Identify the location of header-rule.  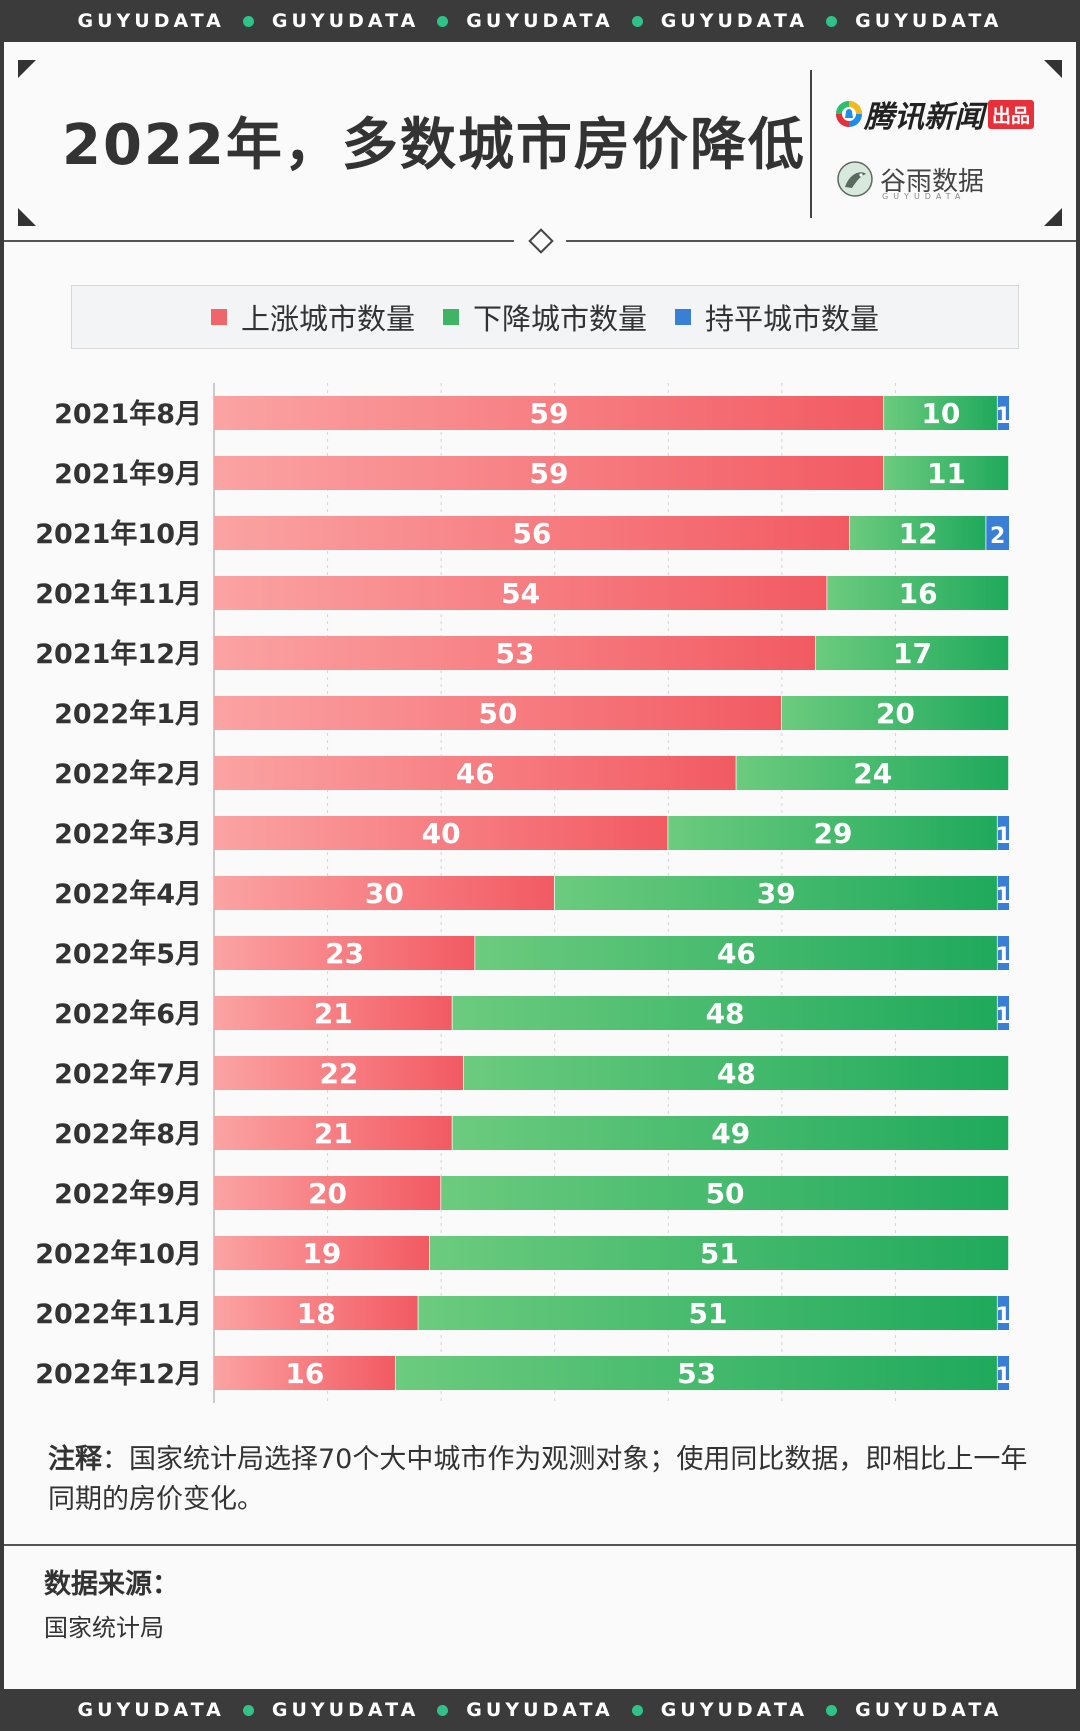
(821, 241).